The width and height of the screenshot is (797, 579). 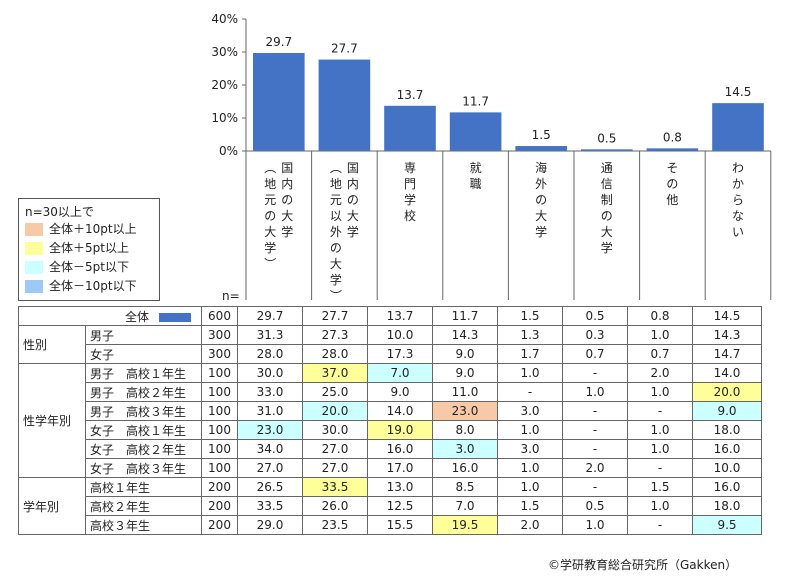 I want to click on total-bar-swatch, so click(x=175, y=317).